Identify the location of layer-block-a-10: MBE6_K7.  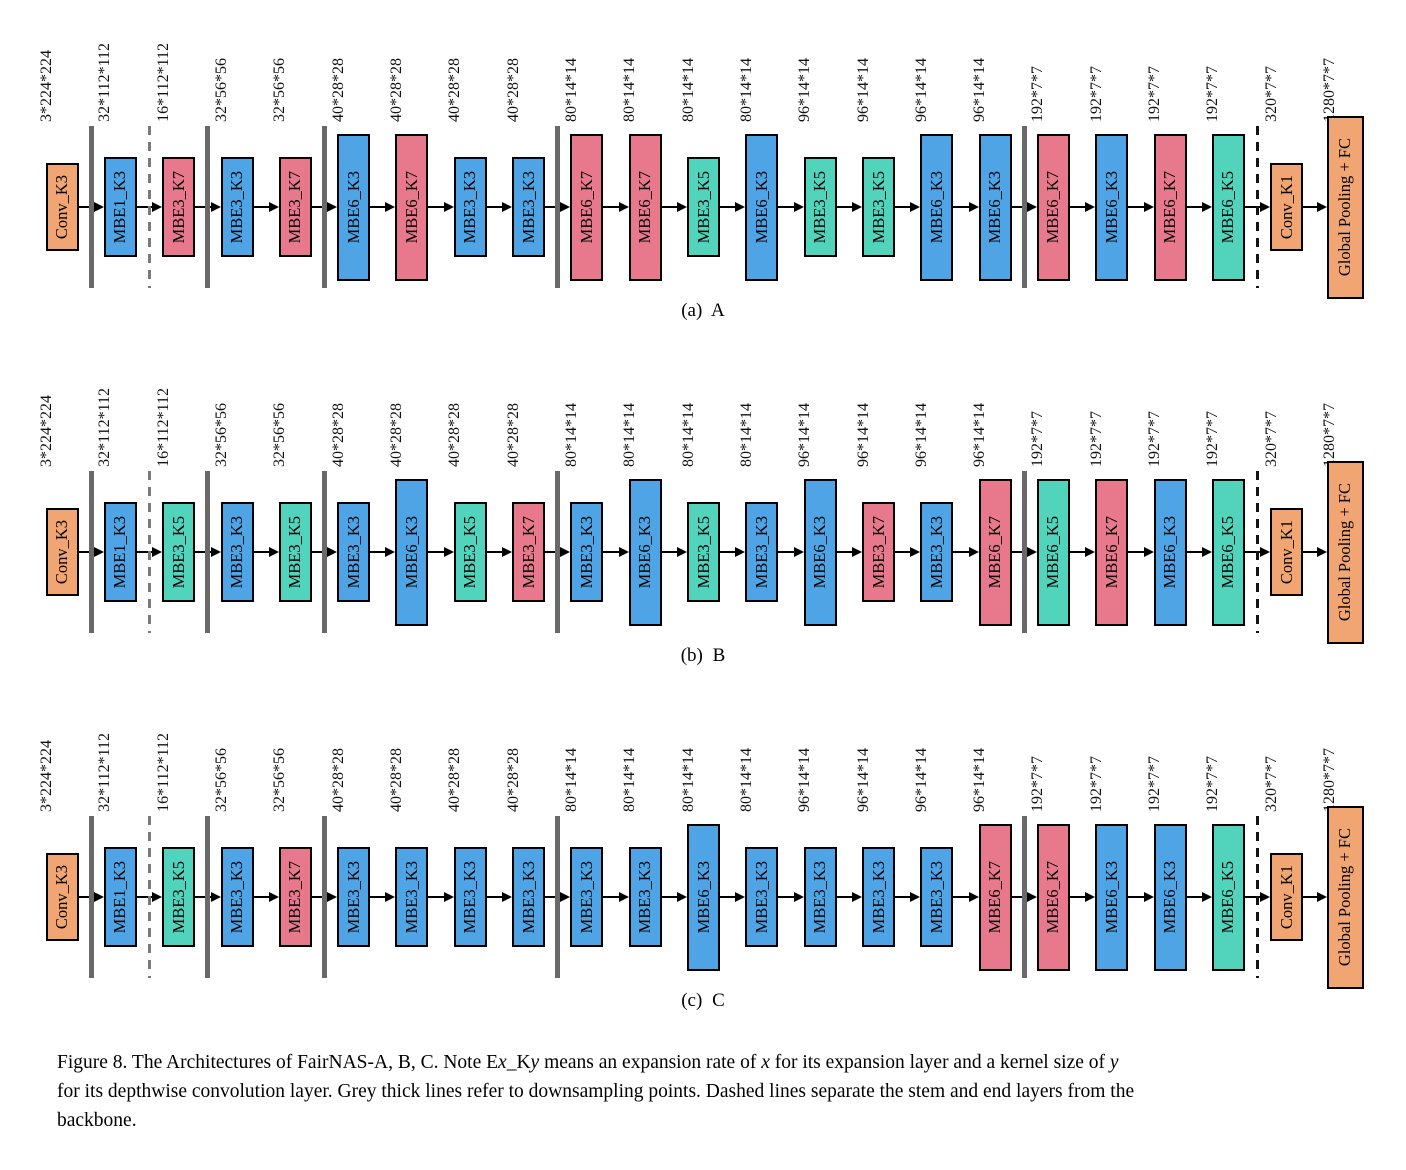
(587, 207).